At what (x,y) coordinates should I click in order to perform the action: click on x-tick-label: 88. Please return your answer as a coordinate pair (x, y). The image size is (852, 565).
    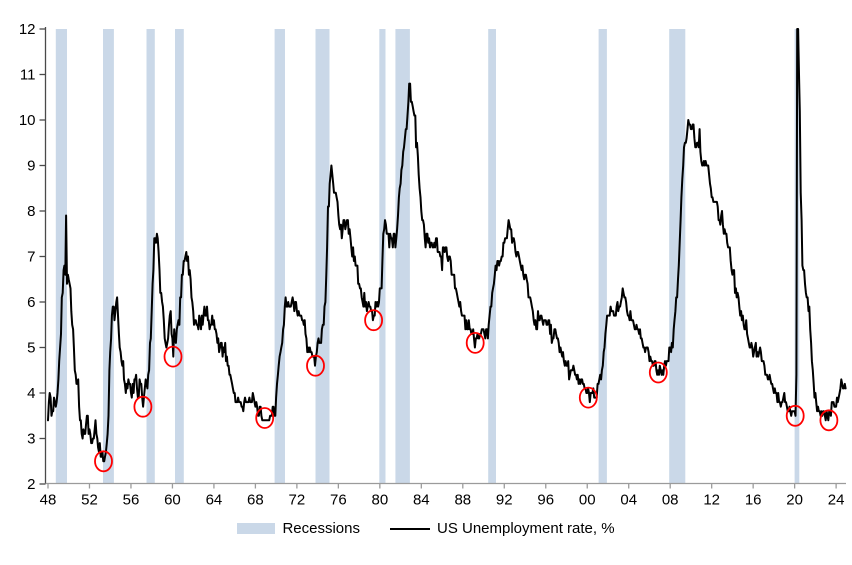
    Looking at the image, I should click on (462, 500).